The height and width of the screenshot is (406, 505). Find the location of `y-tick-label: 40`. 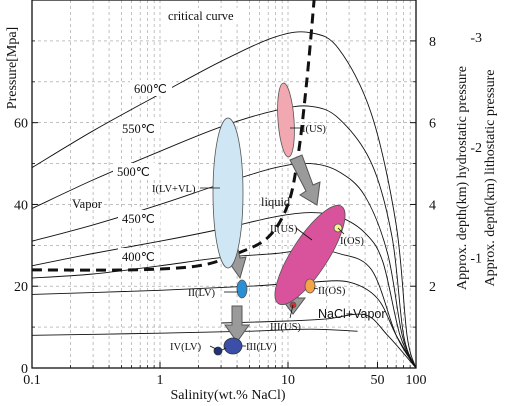

y-tick-label: 40 is located at coordinates (21, 205).